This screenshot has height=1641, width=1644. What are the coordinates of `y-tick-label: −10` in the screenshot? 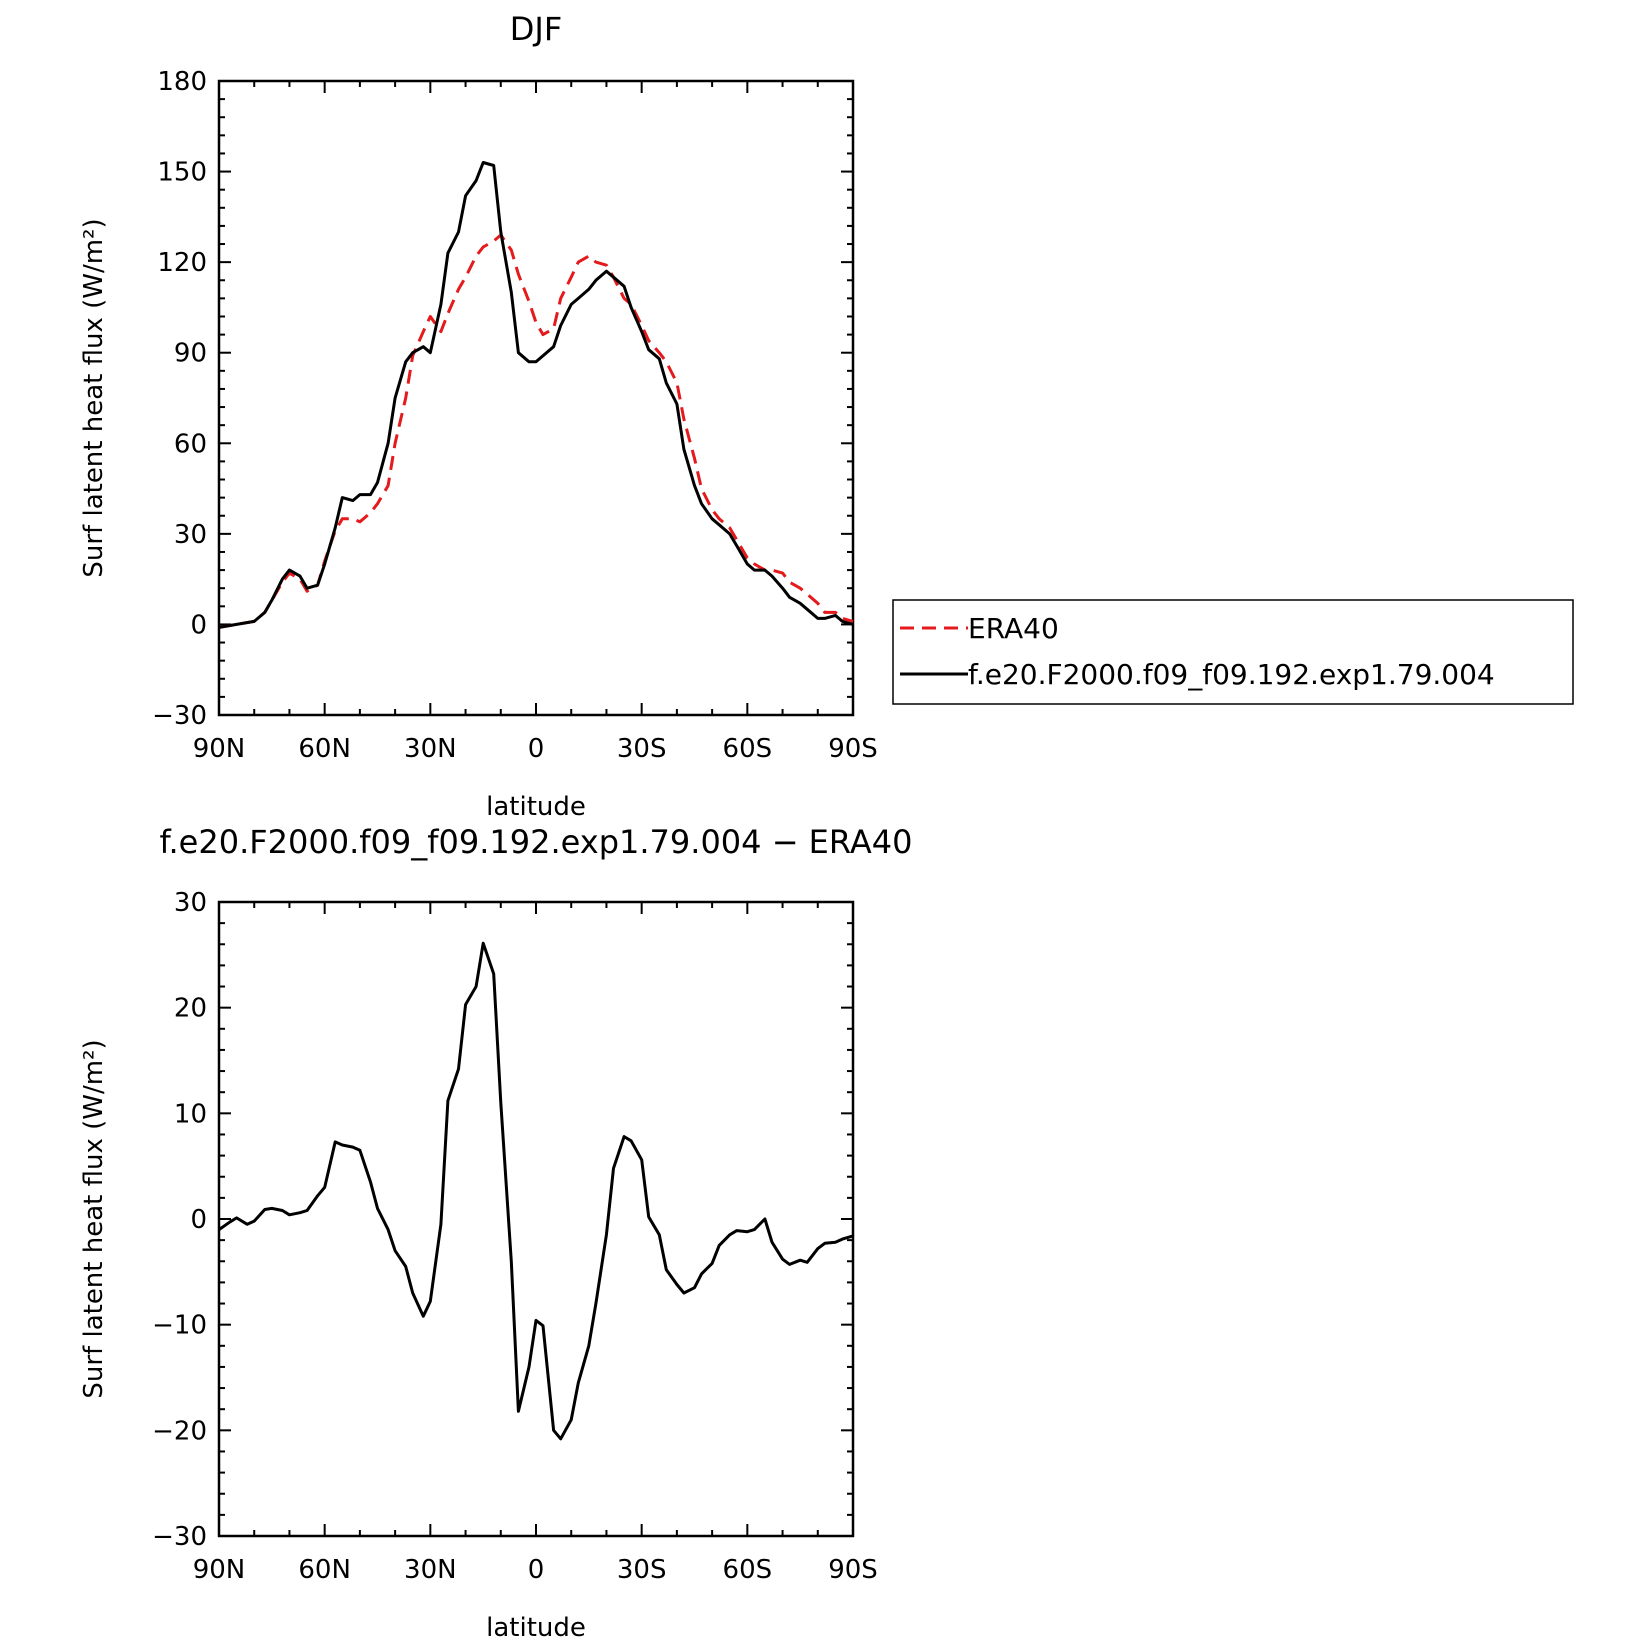 It's located at (179, 1326).